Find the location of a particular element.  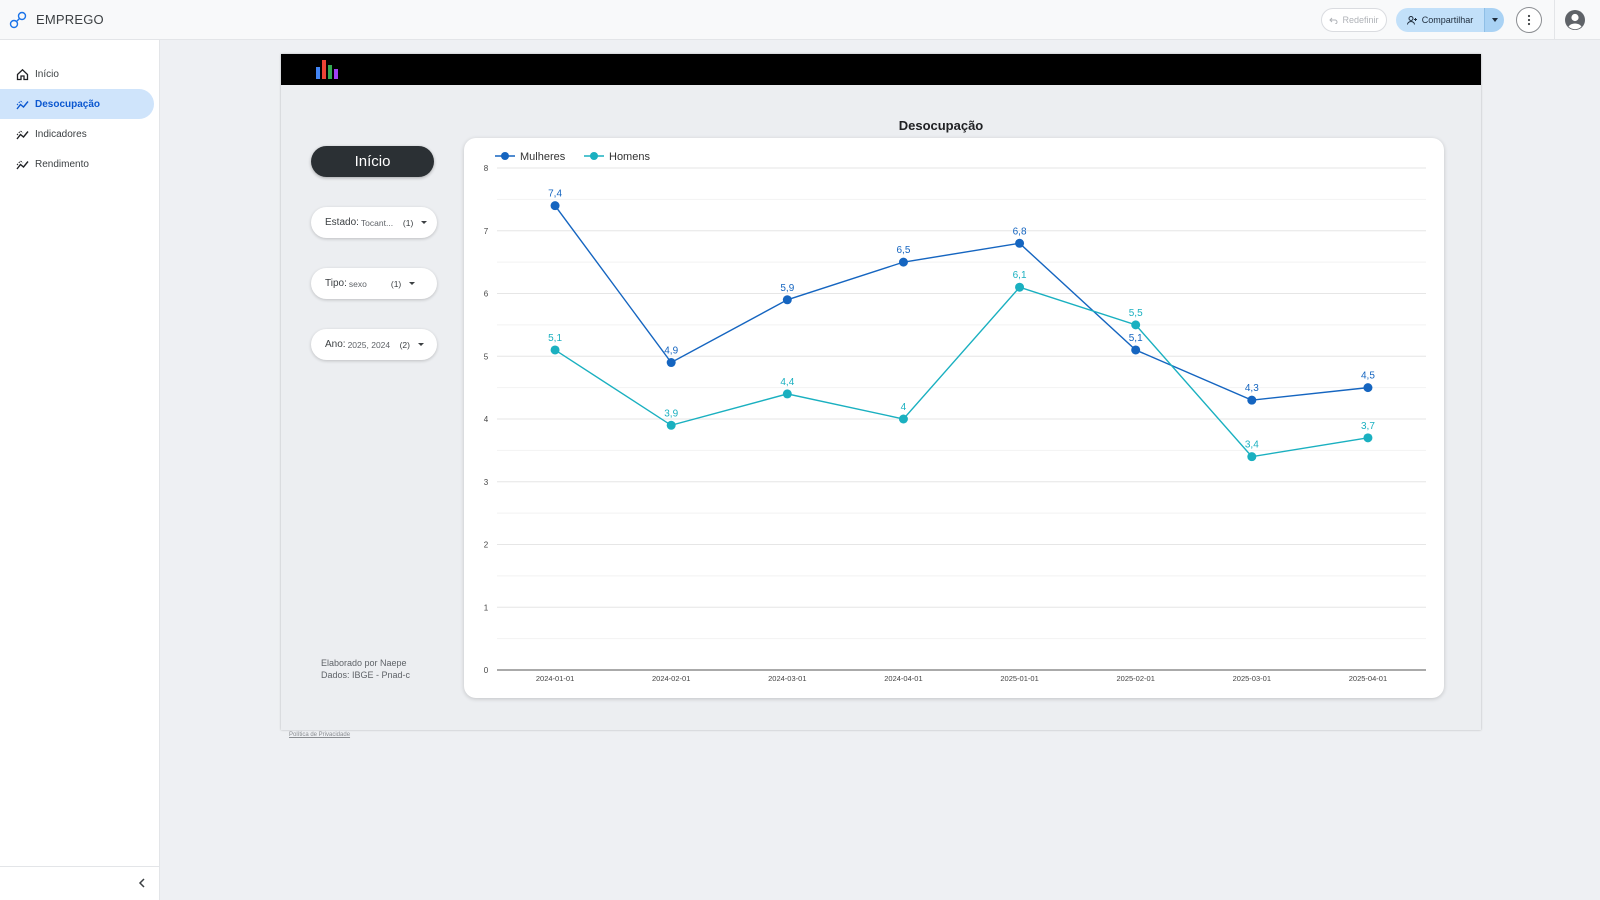

reset-button: Redefinir is located at coordinates (1354, 20).